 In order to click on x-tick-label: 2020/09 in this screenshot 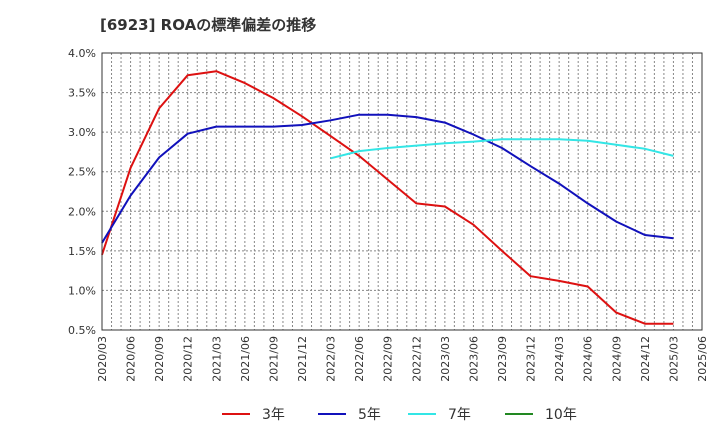, I will do `click(159, 359)`.